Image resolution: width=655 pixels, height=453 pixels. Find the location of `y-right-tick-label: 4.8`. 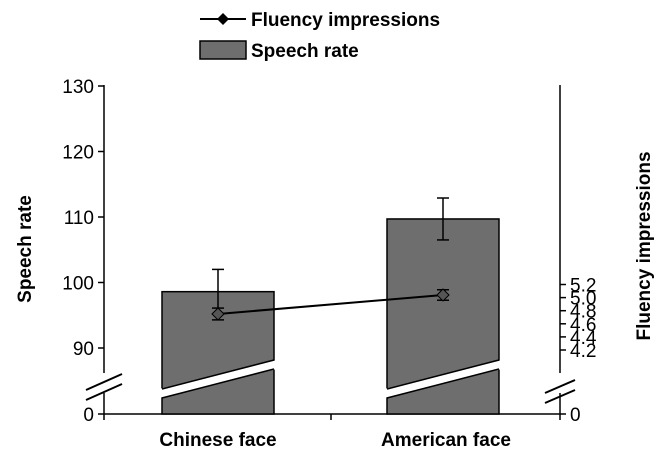

y-right-tick-label: 4.8 is located at coordinates (583, 312).